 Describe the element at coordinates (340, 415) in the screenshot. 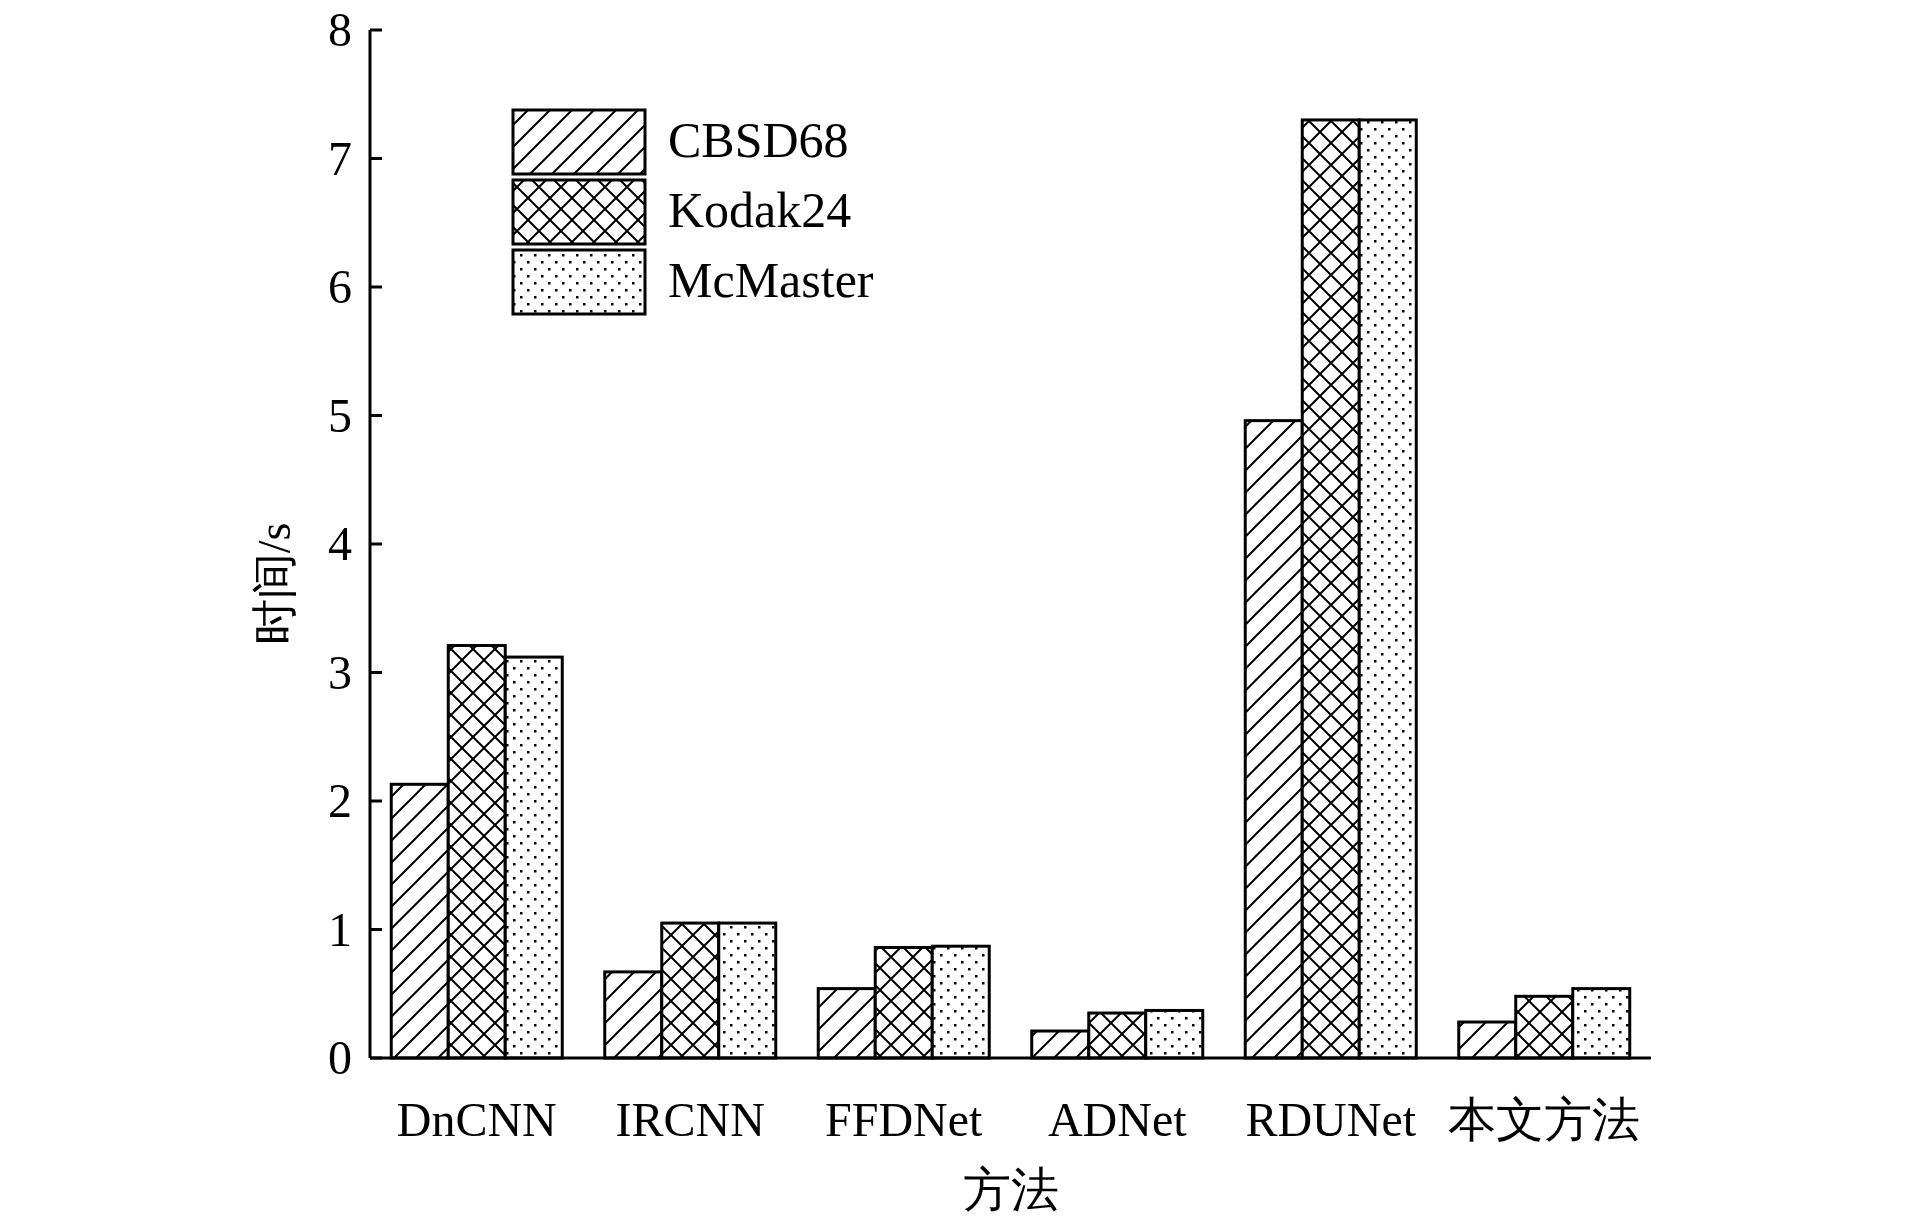

I see `y-tick-label: 5` at that location.